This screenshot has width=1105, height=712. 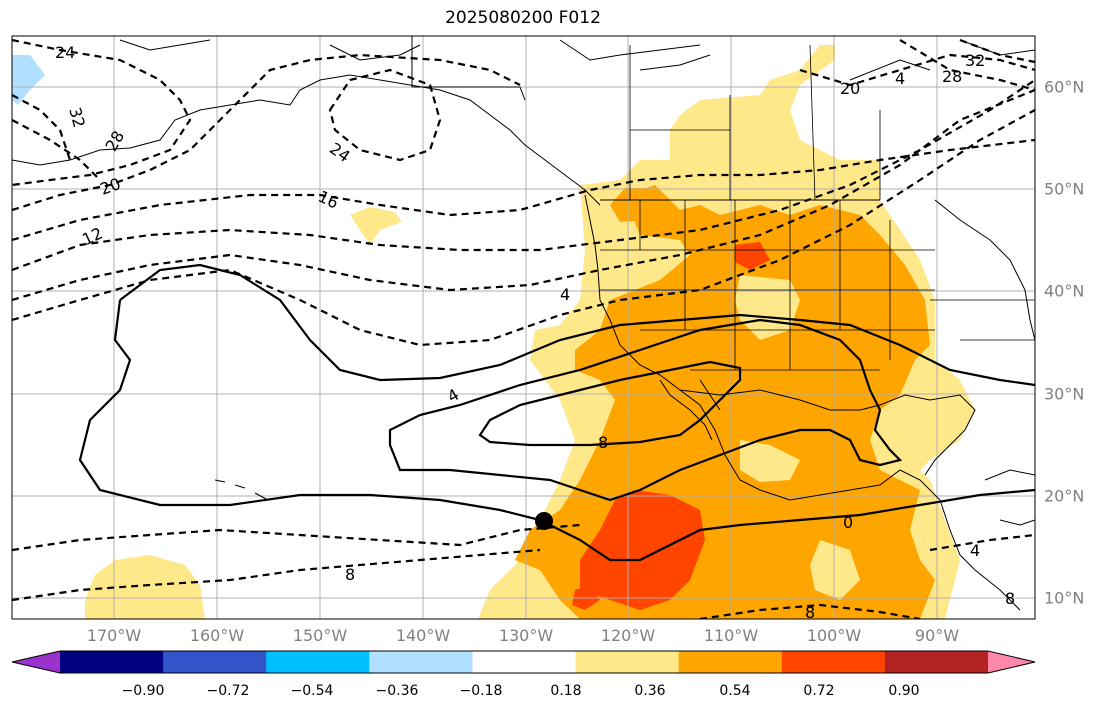 I want to click on coastline-baja, so click(x=690, y=410).